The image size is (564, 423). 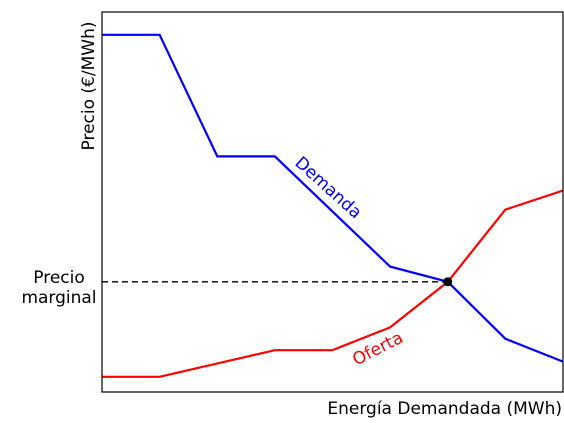 What do you see at coordinates (444, 409) in the screenshot?
I see `x-axis-label: Energía Demandada (MWh)` at bounding box center [444, 409].